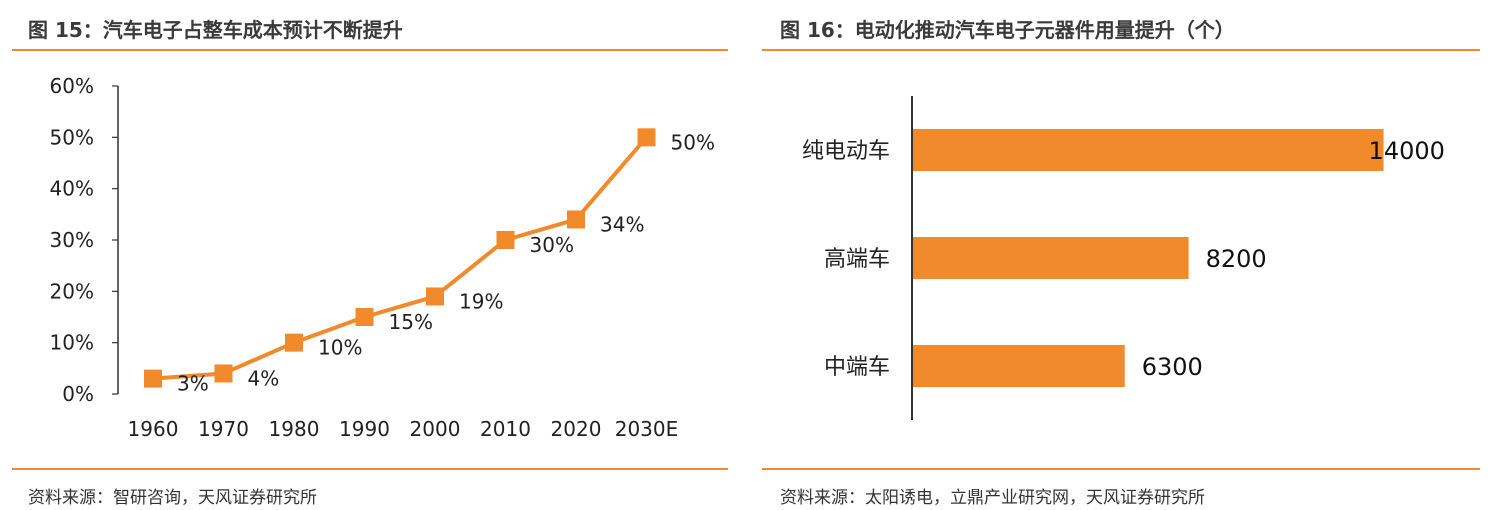 The height and width of the screenshot is (510, 1495). I want to click on value-label: 8200, so click(1236, 259).